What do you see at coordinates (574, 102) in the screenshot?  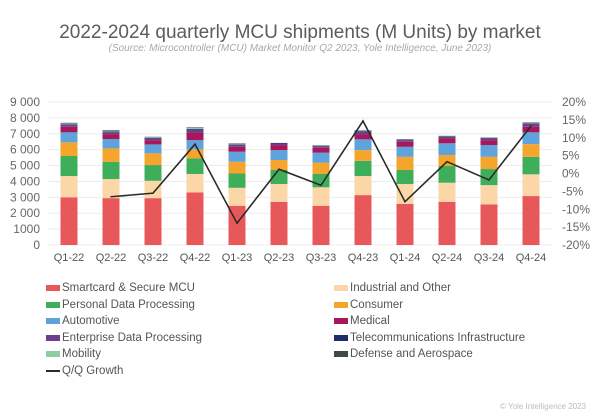 I see `y2-tick-label: 20%` at bounding box center [574, 102].